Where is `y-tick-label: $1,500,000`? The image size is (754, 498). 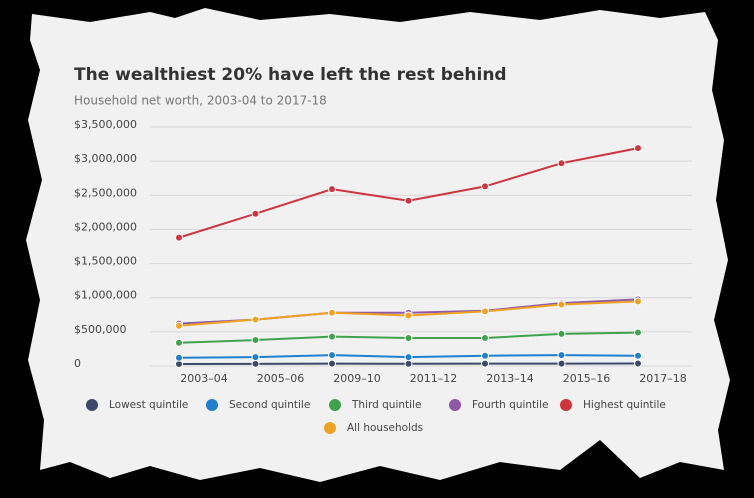 y-tick-label: $1,500,000 is located at coordinates (105, 261).